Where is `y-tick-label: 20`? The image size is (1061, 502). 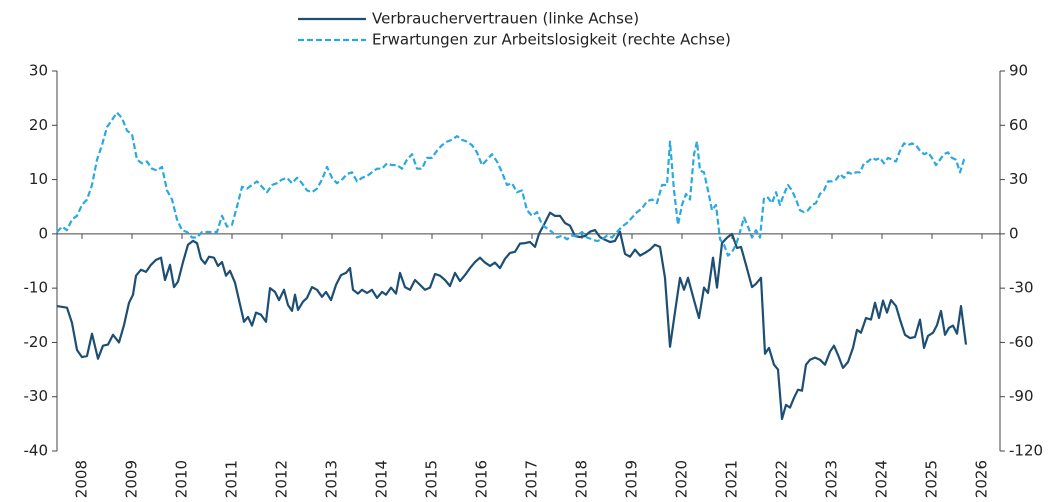
y-tick-label: 20 is located at coordinates (38, 125).